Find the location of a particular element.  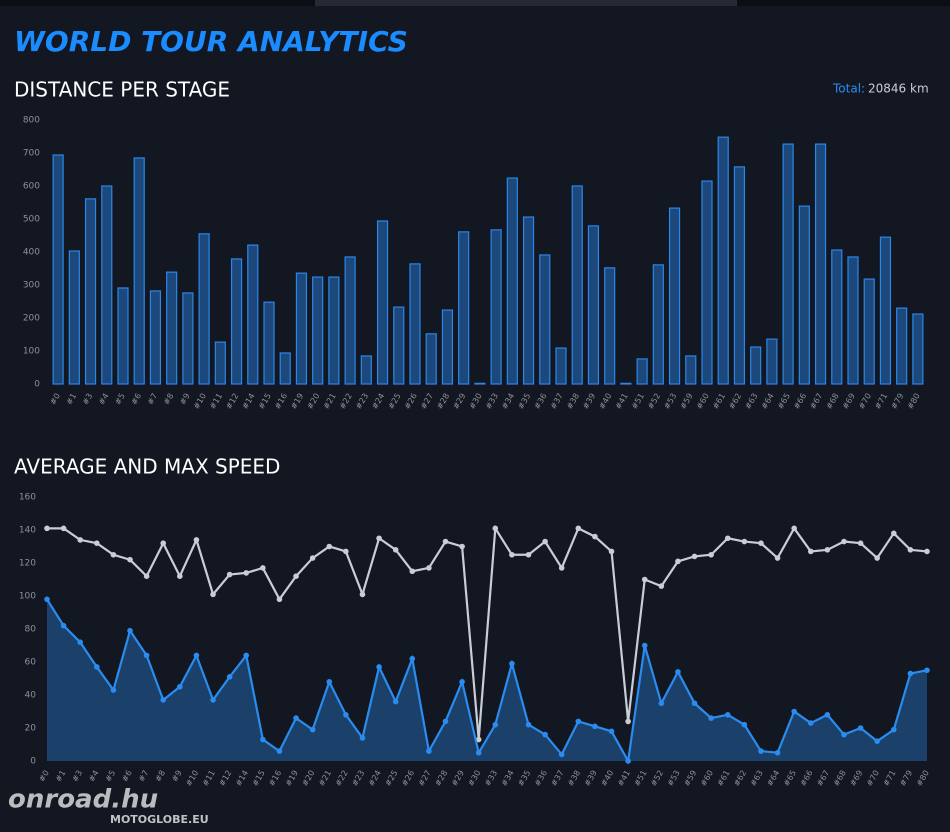

x-tick-label: #34 is located at coordinates (508, 778).